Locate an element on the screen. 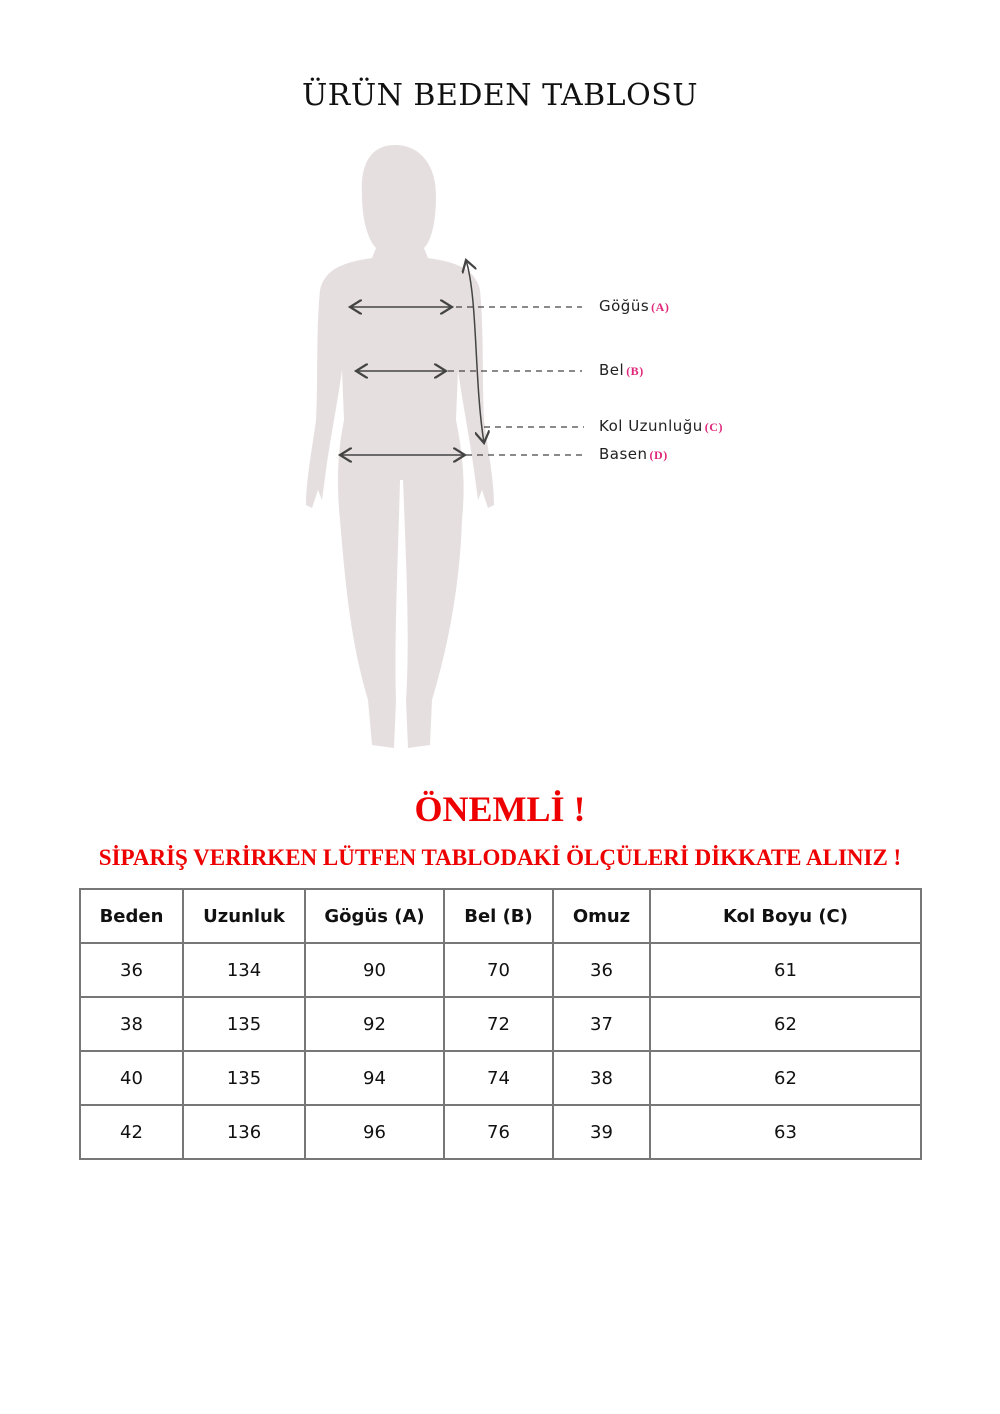 The height and width of the screenshot is (1414, 1000). header-cell: Uzunluk is located at coordinates (244, 916).